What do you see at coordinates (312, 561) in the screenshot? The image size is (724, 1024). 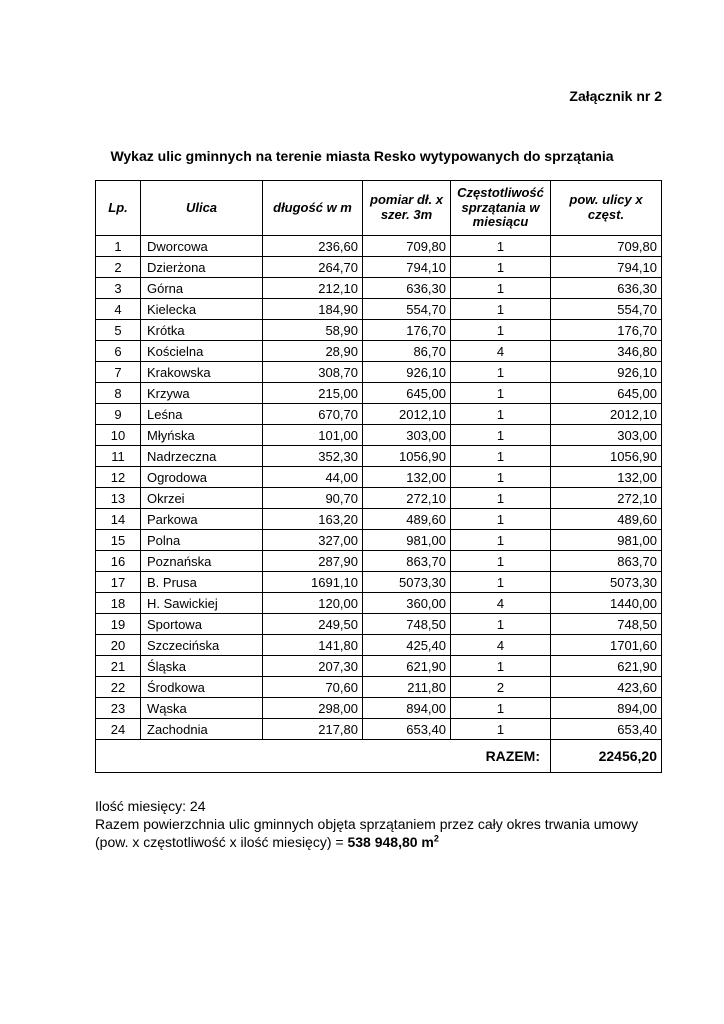 I see `cell-length: 287,90` at bounding box center [312, 561].